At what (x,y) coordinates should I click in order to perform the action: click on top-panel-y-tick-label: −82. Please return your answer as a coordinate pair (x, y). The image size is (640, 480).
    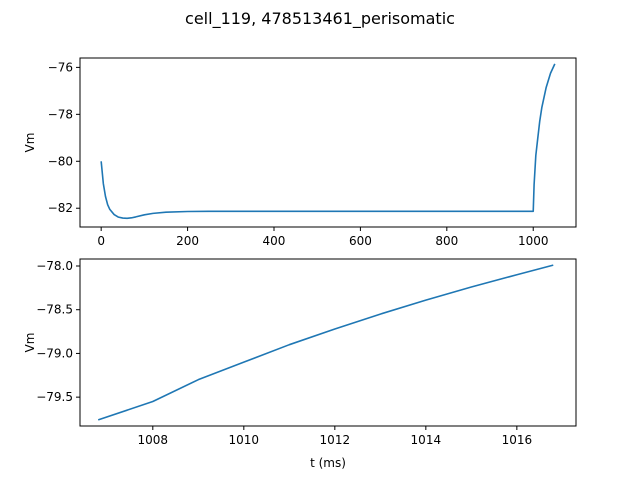
    Looking at the image, I should click on (60, 208).